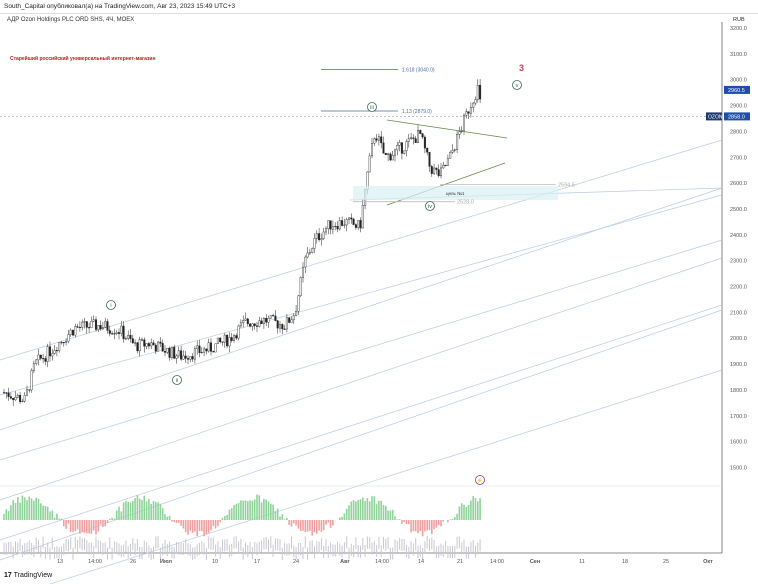 The image size is (758, 584). What do you see at coordinates (739, 20) in the screenshot?
I see `currency-label: RUB` at bounding box center [739, 20].